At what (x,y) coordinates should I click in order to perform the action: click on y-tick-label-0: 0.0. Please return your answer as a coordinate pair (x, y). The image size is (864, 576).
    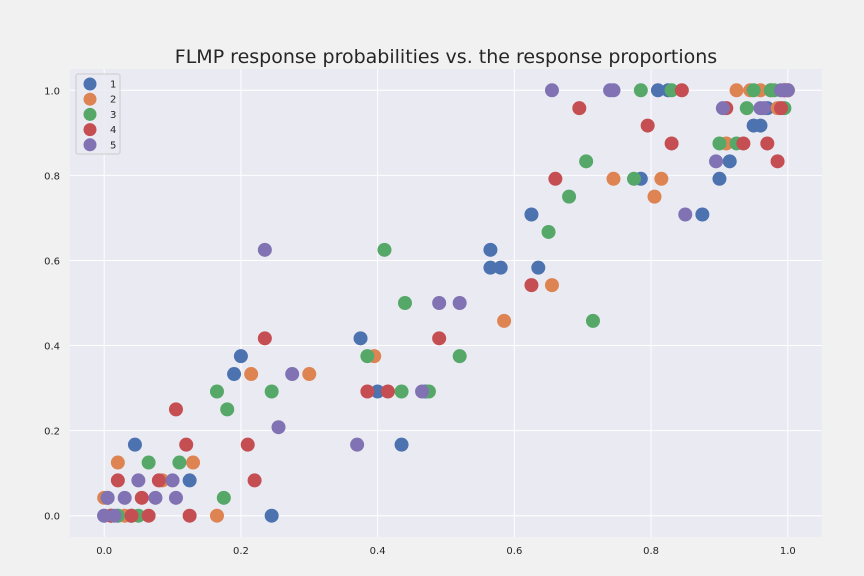
    Looking at the image, I should click on (52, 517).